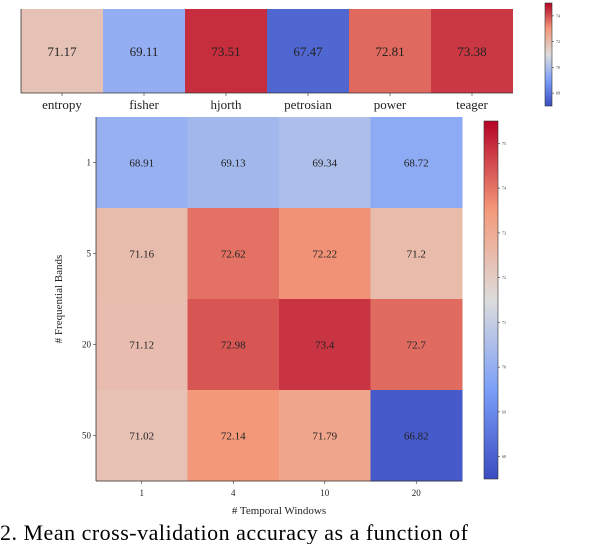  Describe the element at coordinates (504, 143) in the screenshot. I see `colorbar-tick-label: 75` at that location.